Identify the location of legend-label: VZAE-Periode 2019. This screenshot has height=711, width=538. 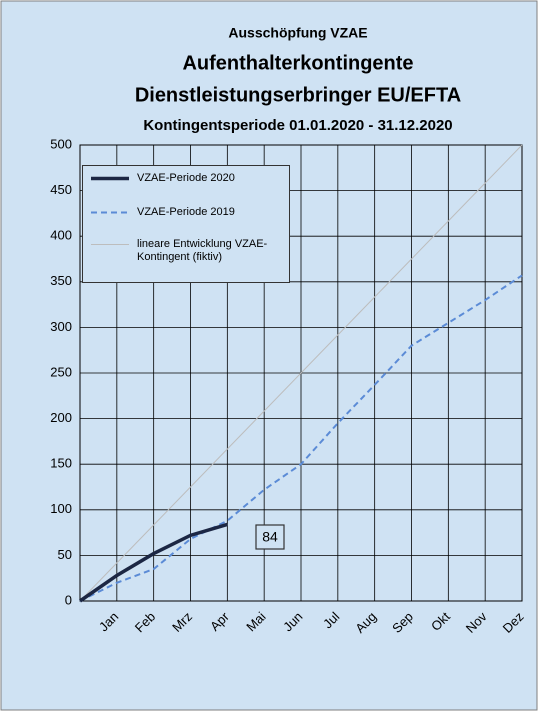
(186, 212).